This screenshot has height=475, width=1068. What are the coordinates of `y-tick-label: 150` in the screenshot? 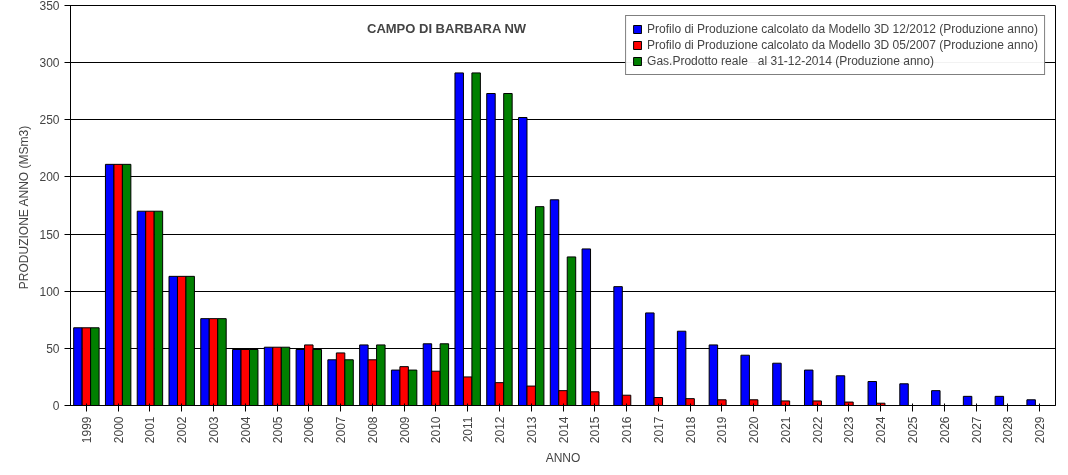 It's located at (49, 234).